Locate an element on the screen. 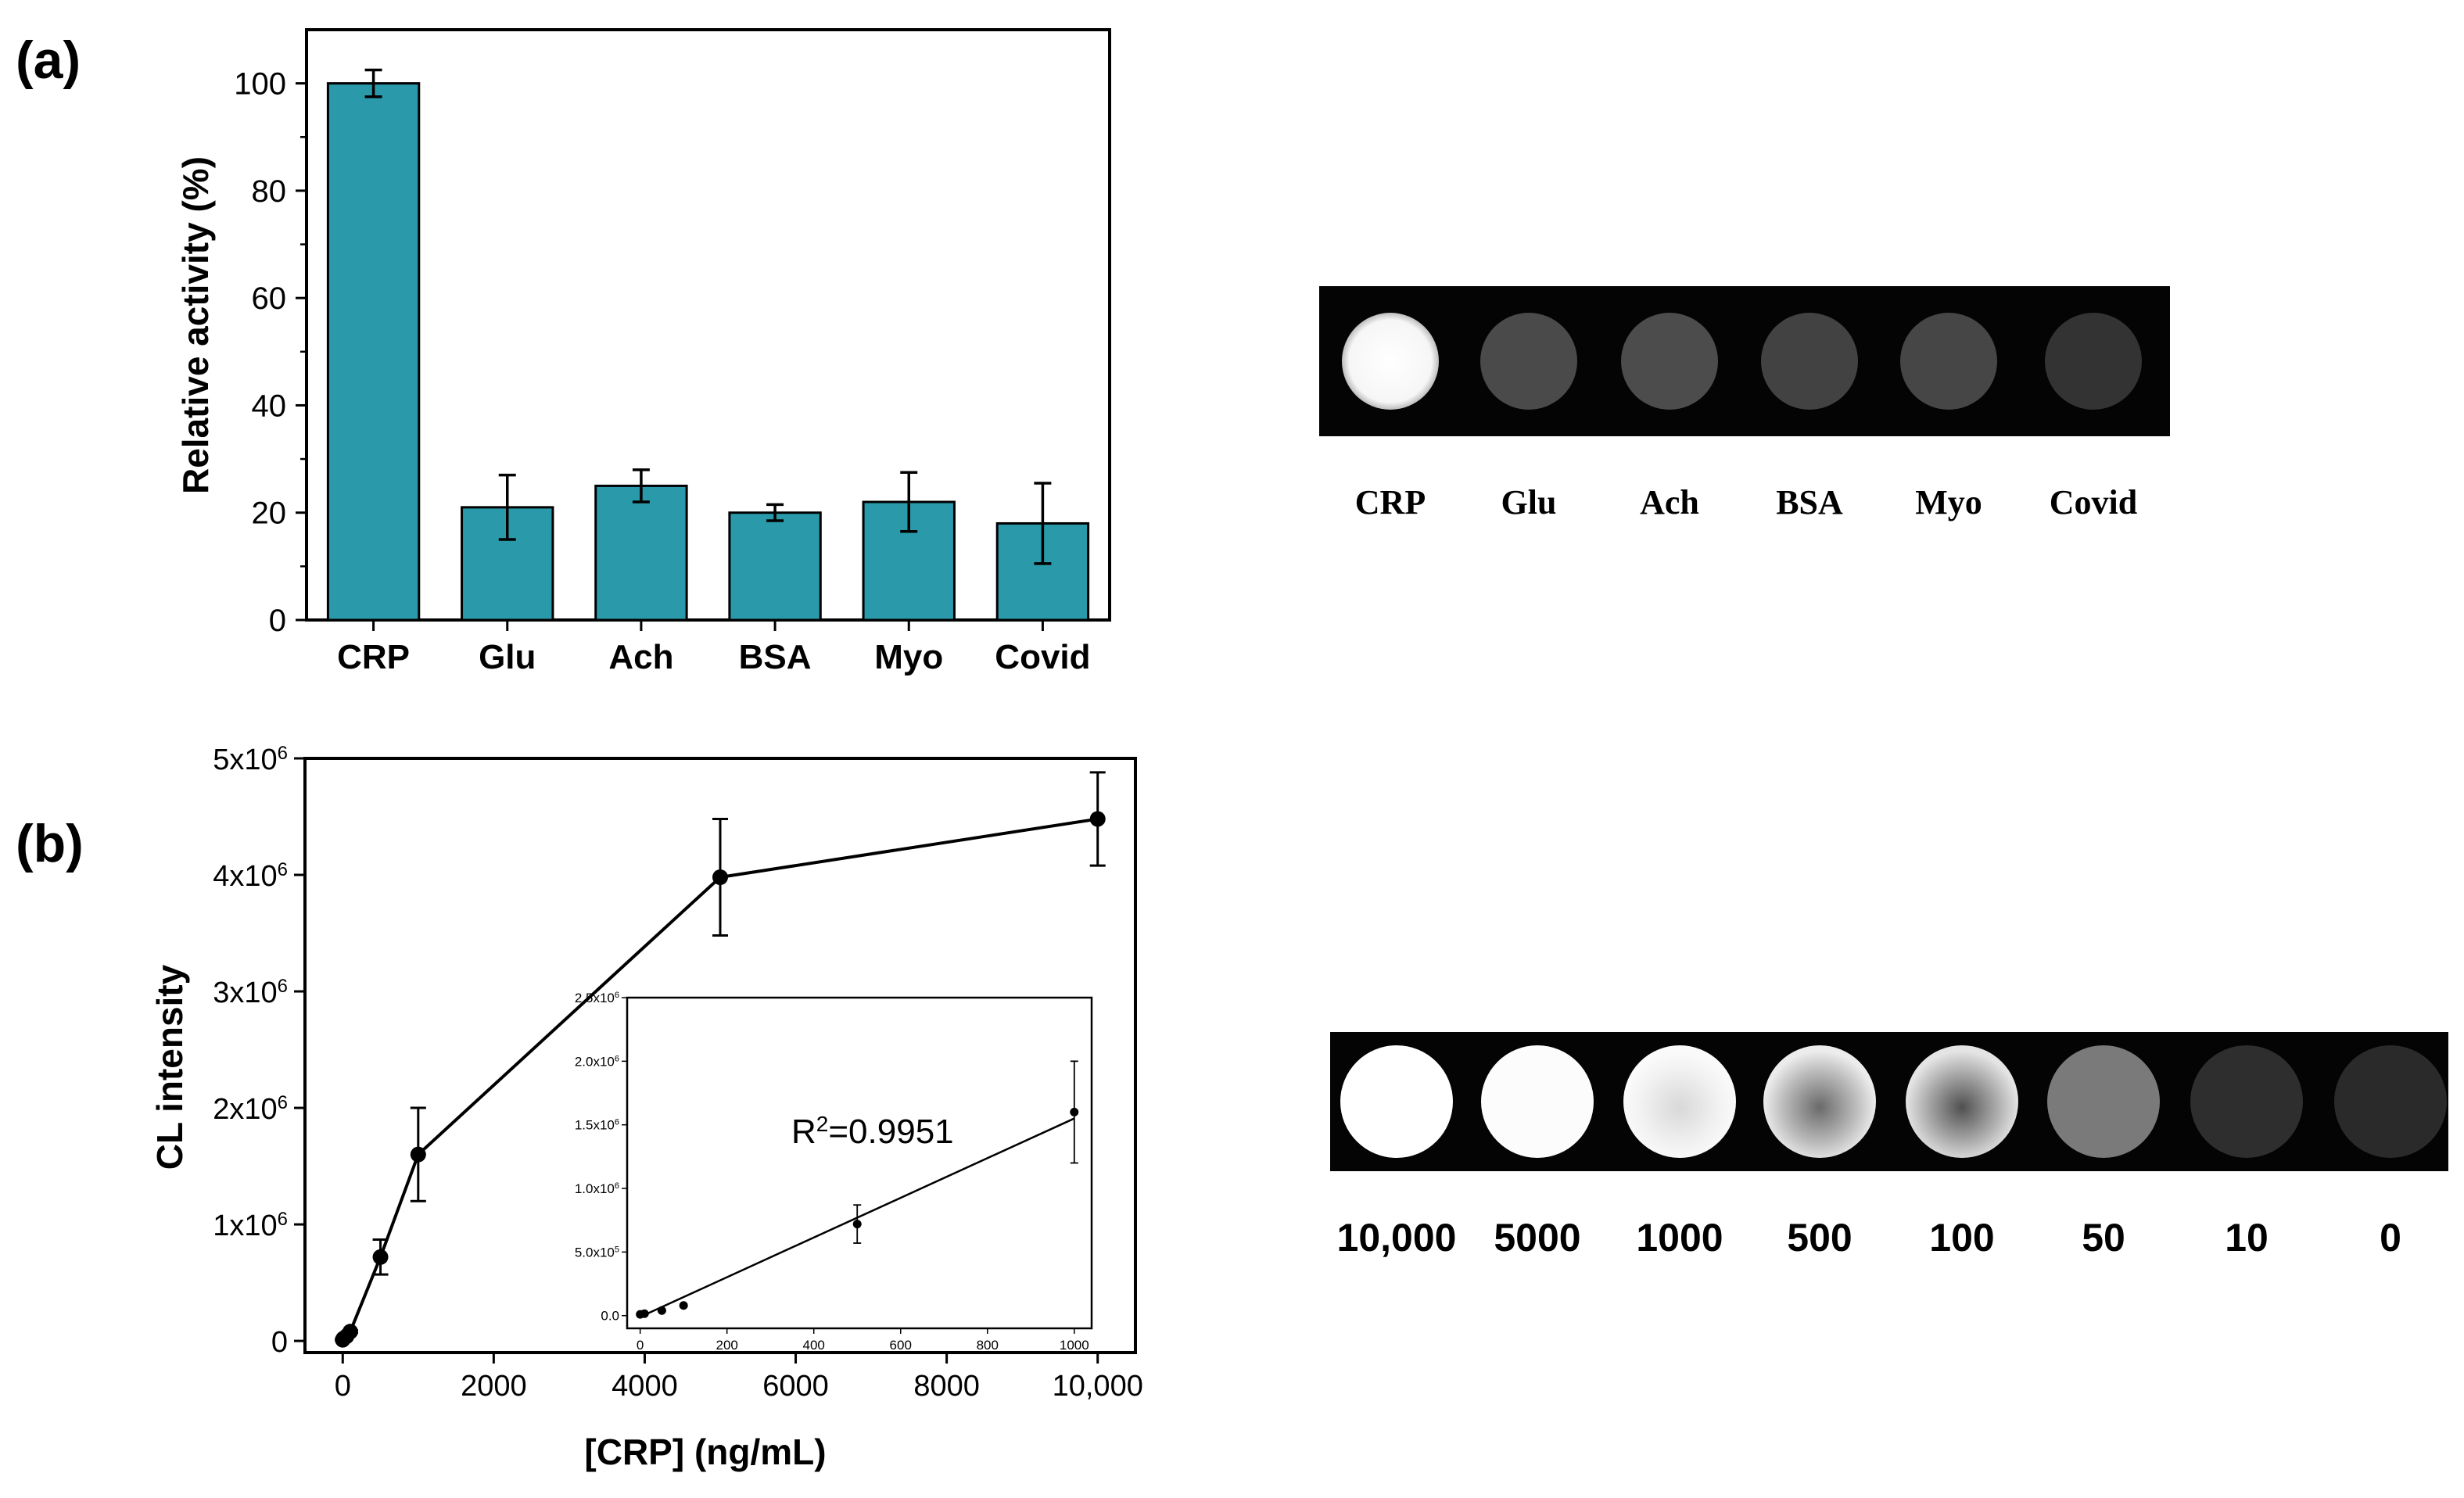 The height and width of the screenshot is (1498, 2464). x-tick-label-a-covid: Covid is located at coordinates (1042, 657).